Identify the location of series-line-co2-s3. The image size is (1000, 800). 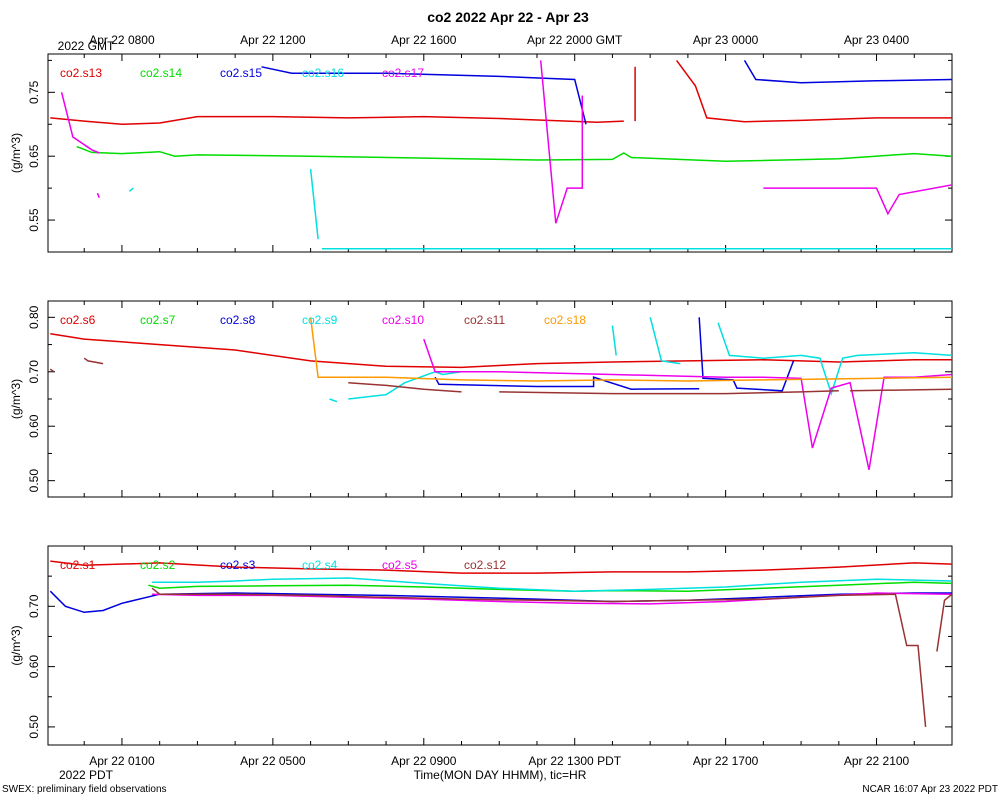
(500, 602).